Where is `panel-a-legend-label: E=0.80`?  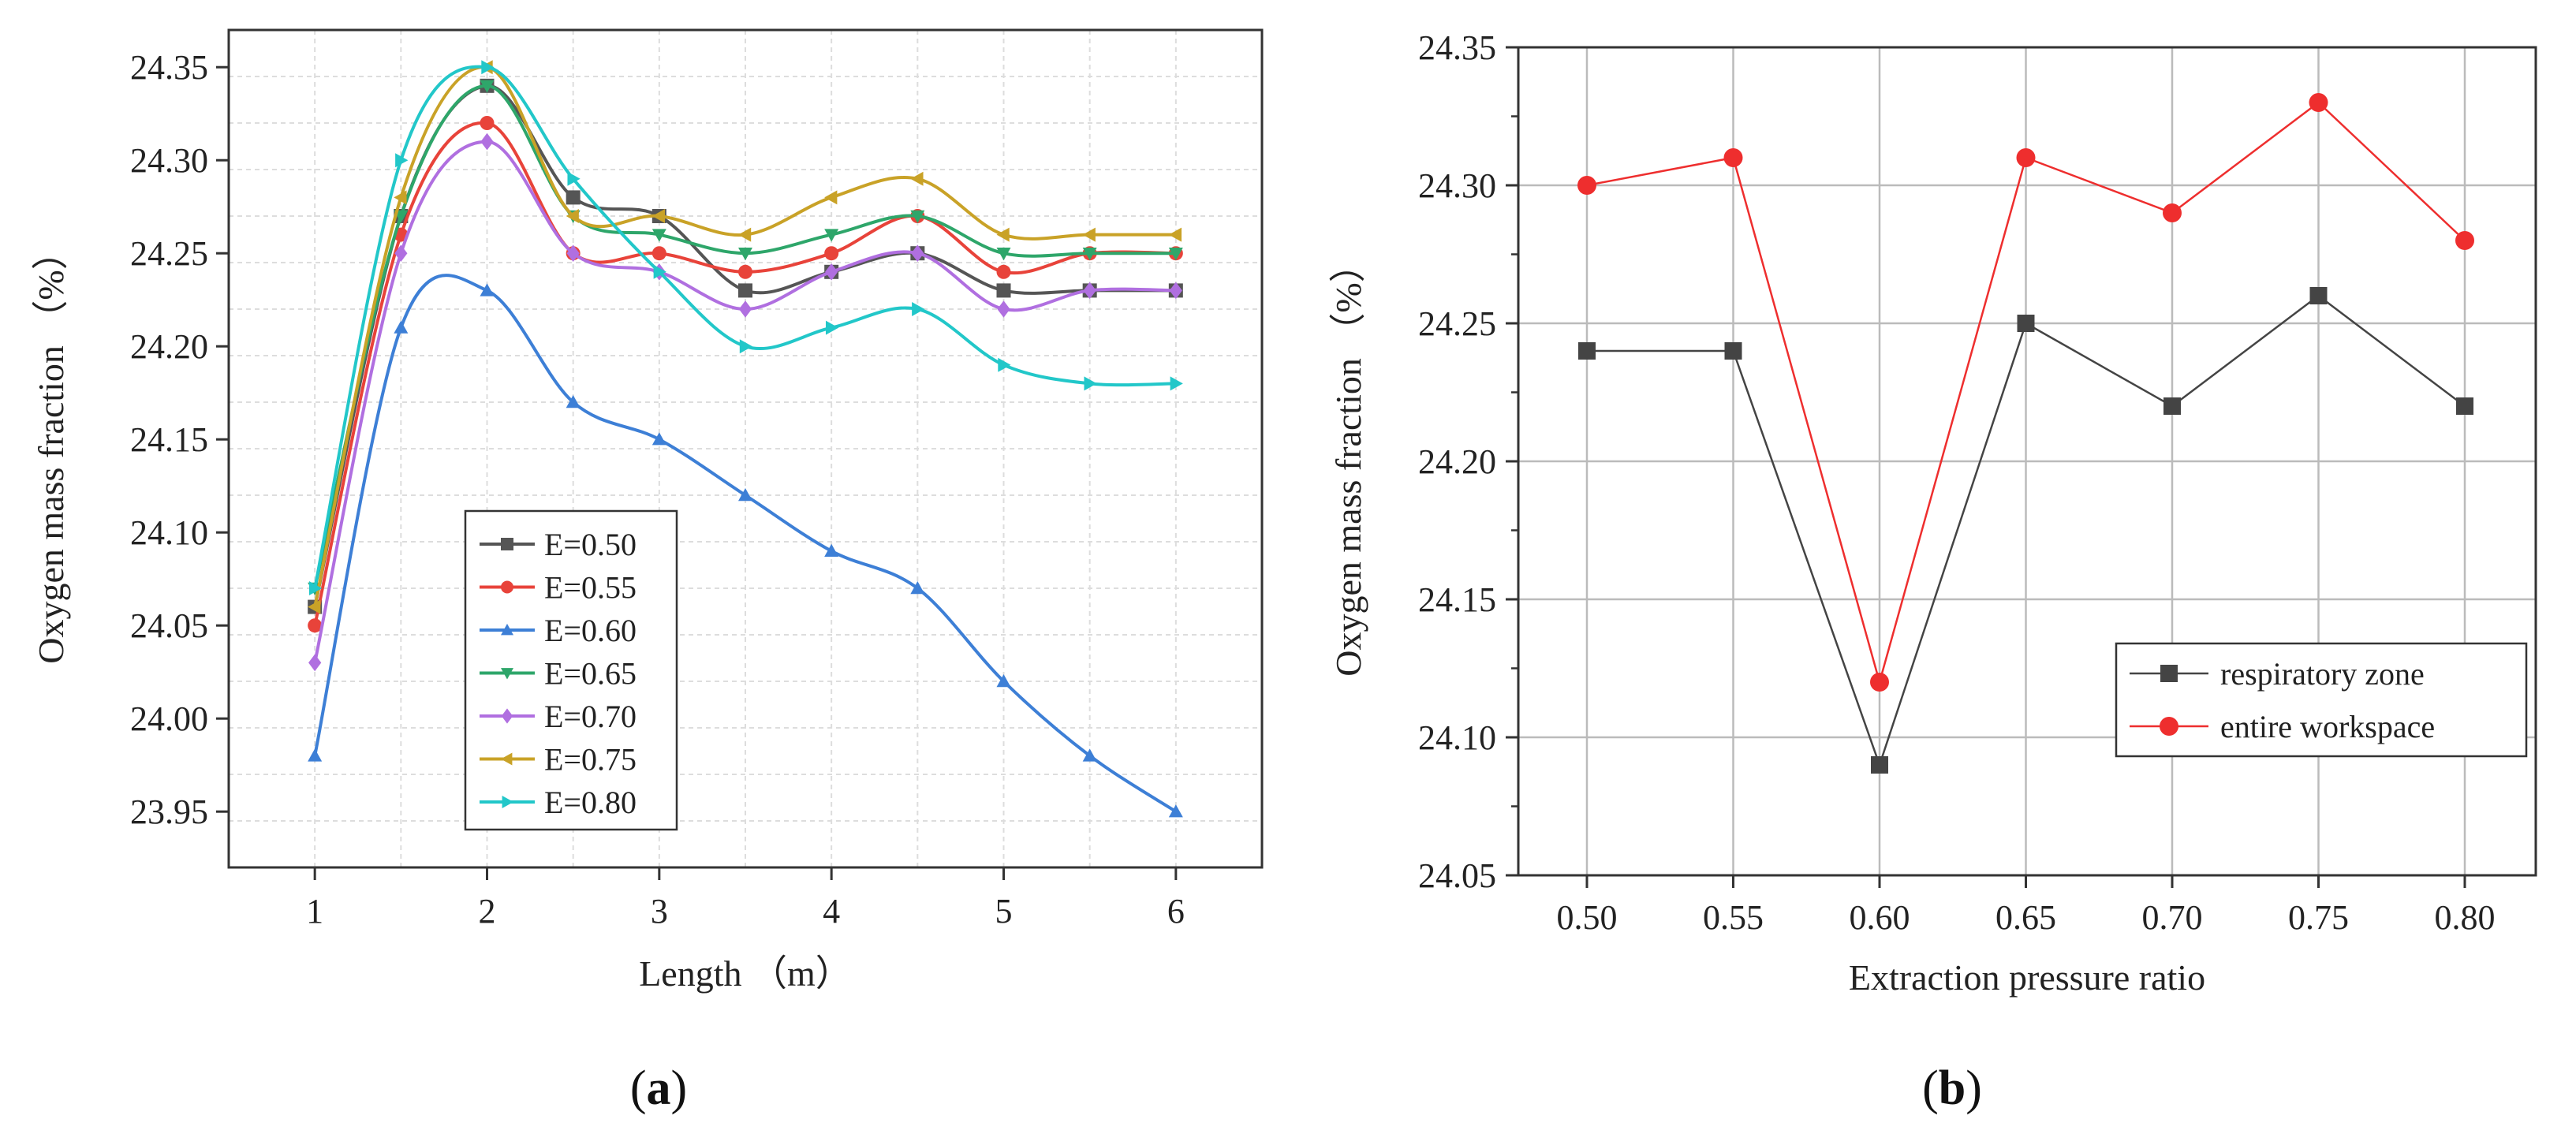 panel-a-legend-label: E=0.80 is located at coordinates (590, 802).